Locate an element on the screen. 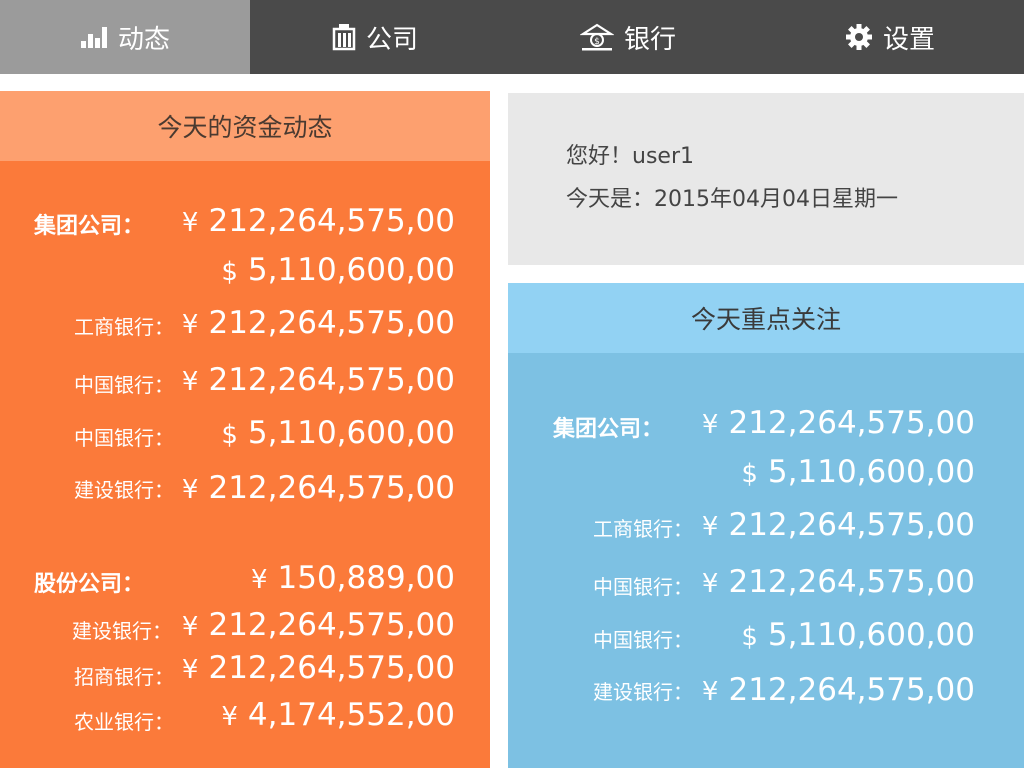 The width and height of the screenshot is (1024, 768). greeting-panel: 您好！user1 今天是：2015年04月04日星期一 is located at coordinates (766, 179).